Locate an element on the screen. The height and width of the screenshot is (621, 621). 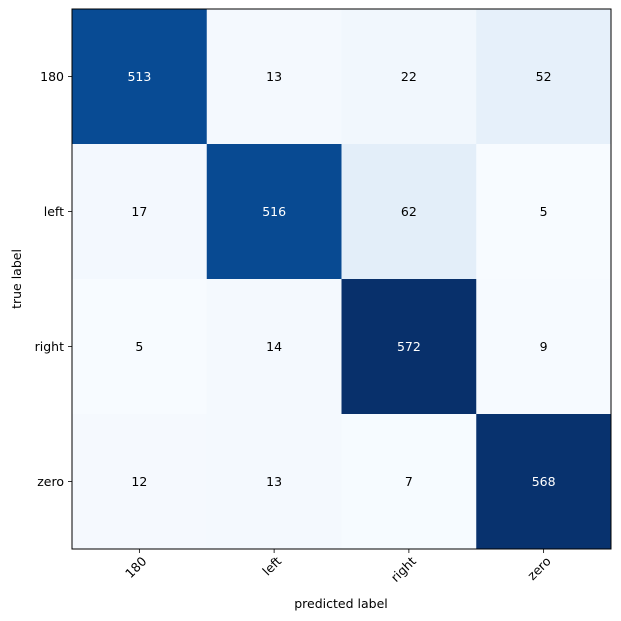
x-axis-label: predicted label is located at coordinates (341, 603).